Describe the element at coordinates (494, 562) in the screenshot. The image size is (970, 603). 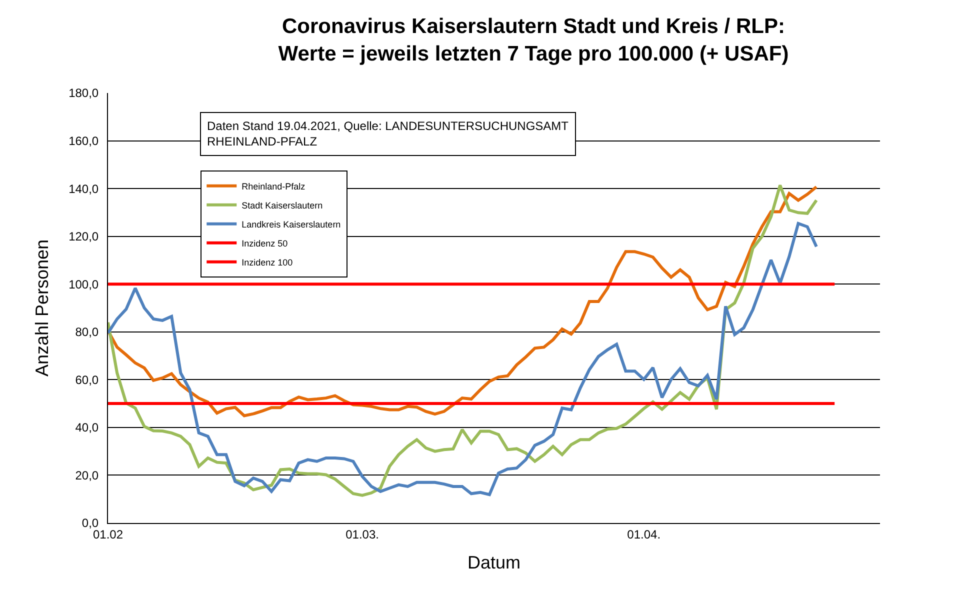
I see `x-axis-title: Datum` at that location.